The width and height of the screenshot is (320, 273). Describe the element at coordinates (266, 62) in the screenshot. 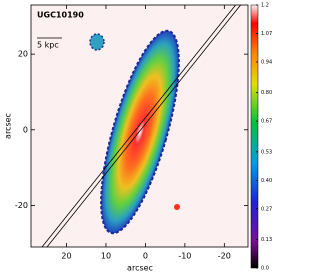

I see `colorbar-tick-label: 0.94` at that location.